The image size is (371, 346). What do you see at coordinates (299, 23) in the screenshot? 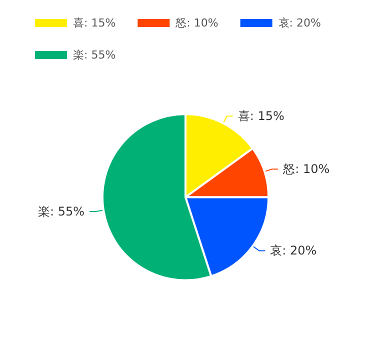
I see `legend-label: 哀: 20%` at bounding box center [299, 23].